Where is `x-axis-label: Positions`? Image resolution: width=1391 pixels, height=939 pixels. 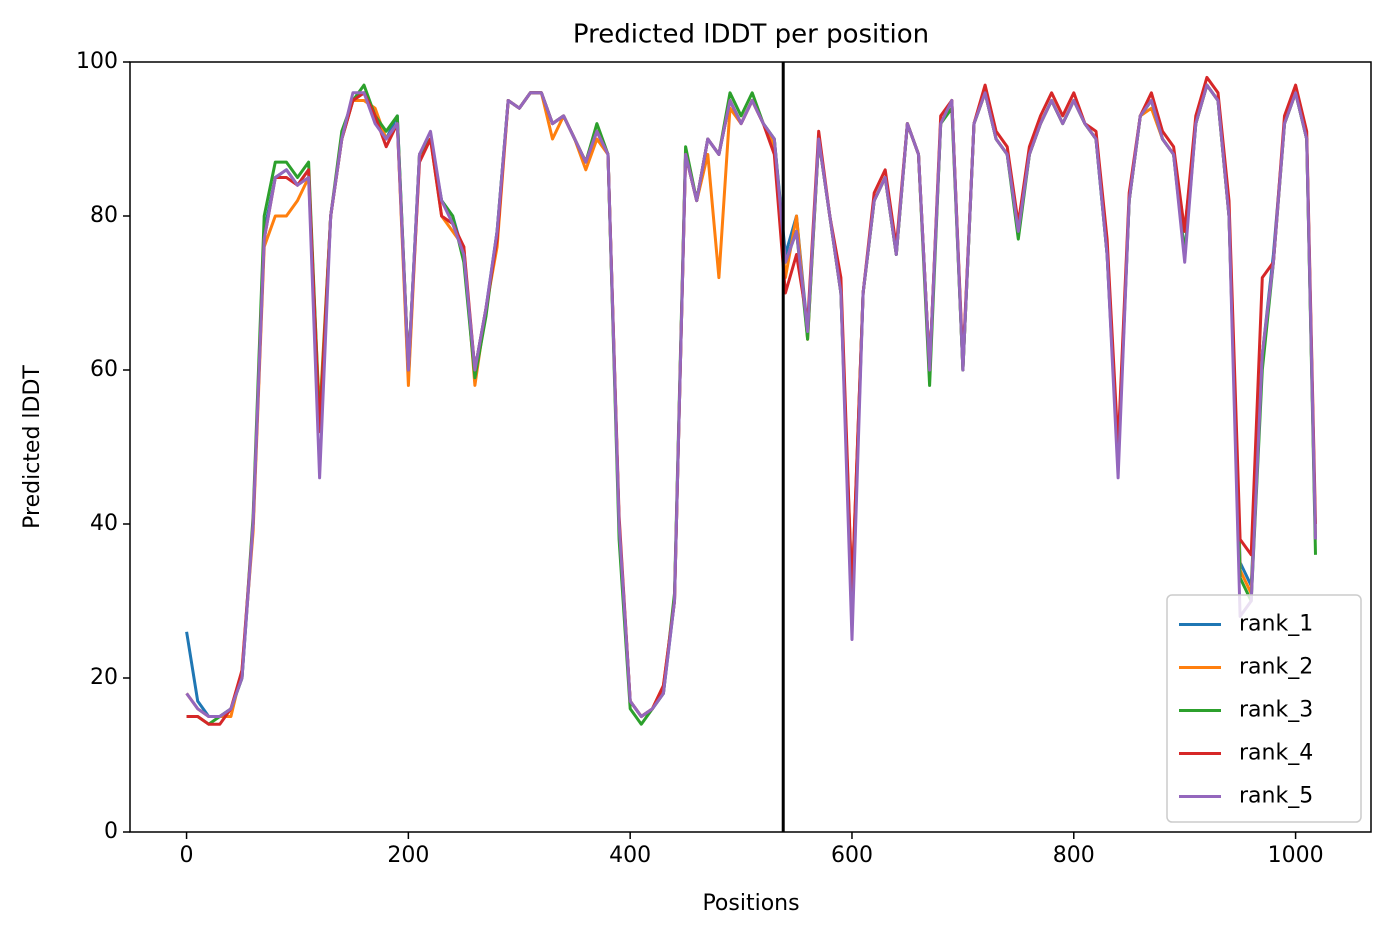
x-axis-label: Positions is located at coordinates (750, 903).